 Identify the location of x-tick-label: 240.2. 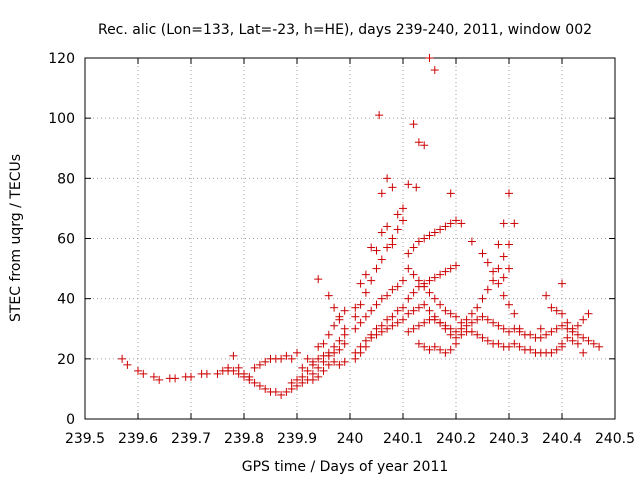
(456, 439).